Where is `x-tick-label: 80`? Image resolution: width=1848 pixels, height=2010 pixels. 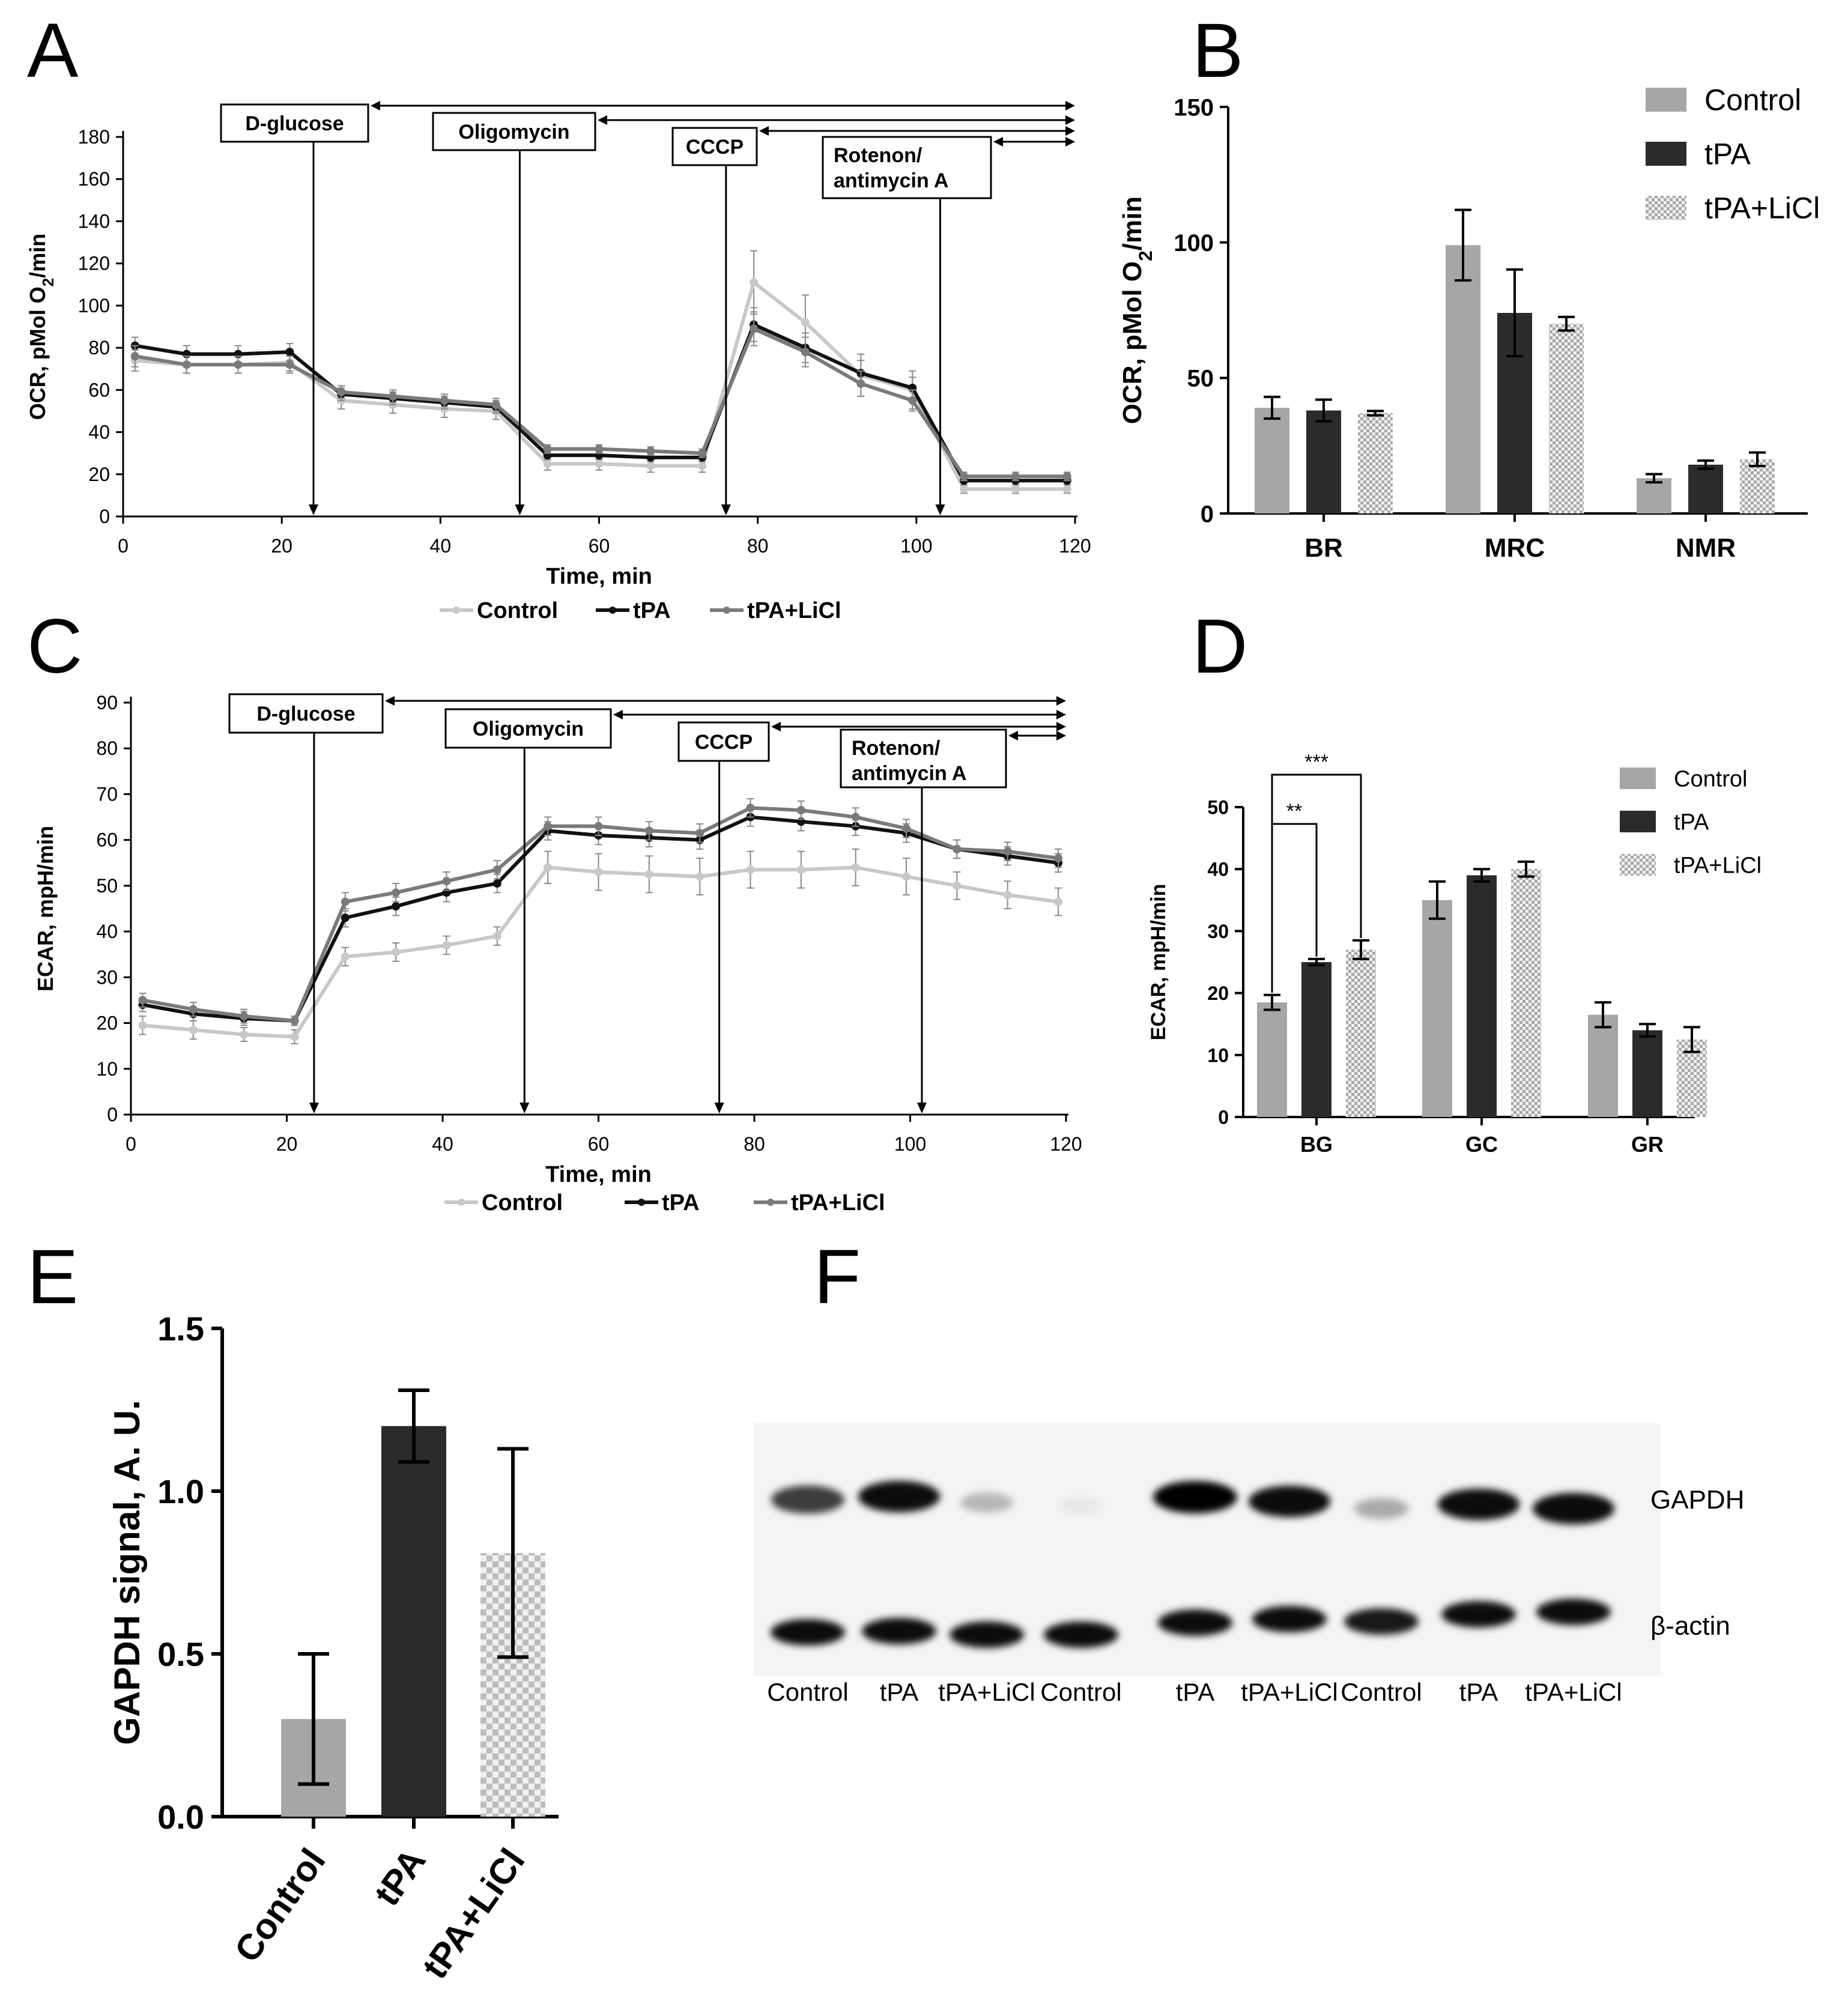
x-tick-label: 80 is located at coordinates (754, 1144).